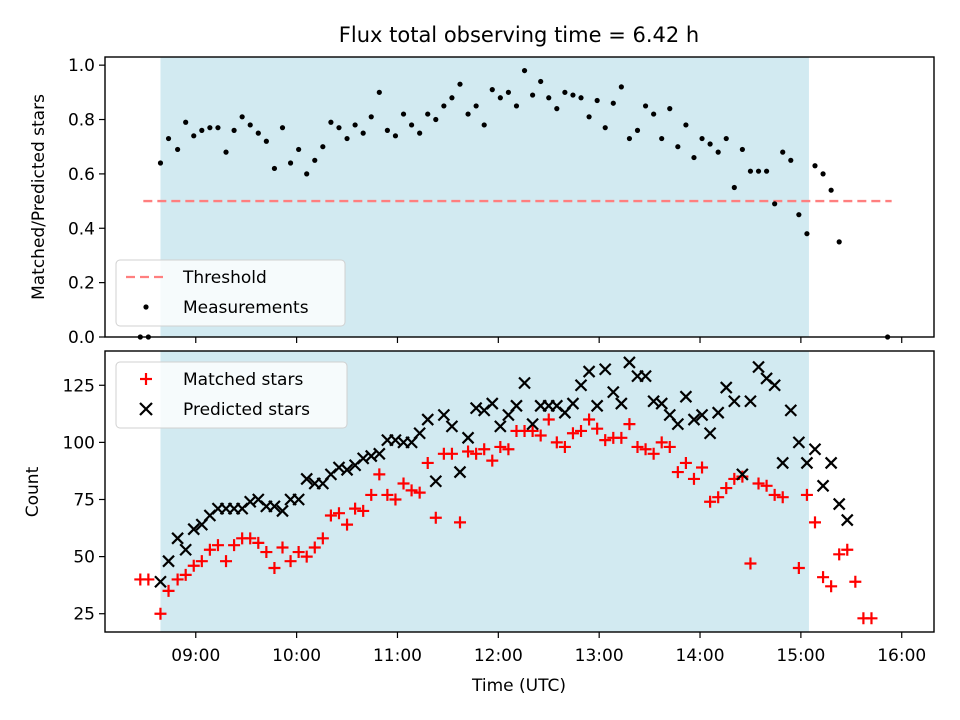  I want to click on x-tick-label: 09:00, so click(195, 656).